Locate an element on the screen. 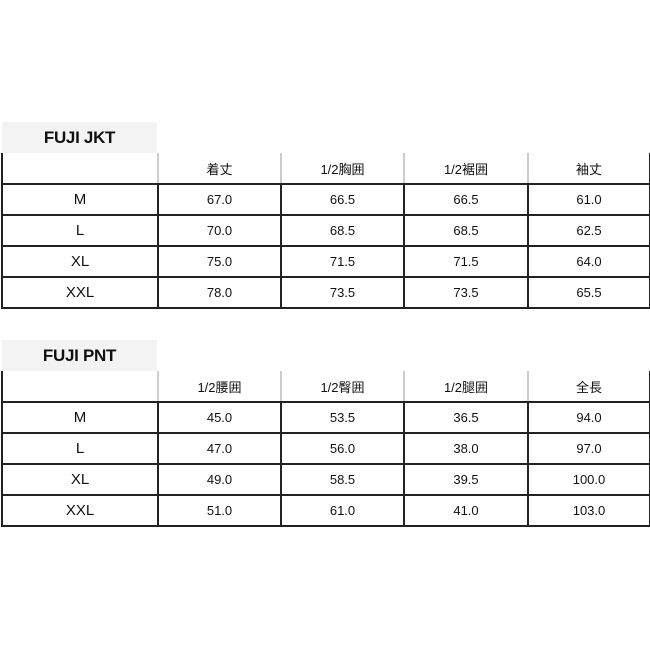 The height and width of the screenshot is (650, 650). value-cell: 45.0 is located at coordinates (219, 417).